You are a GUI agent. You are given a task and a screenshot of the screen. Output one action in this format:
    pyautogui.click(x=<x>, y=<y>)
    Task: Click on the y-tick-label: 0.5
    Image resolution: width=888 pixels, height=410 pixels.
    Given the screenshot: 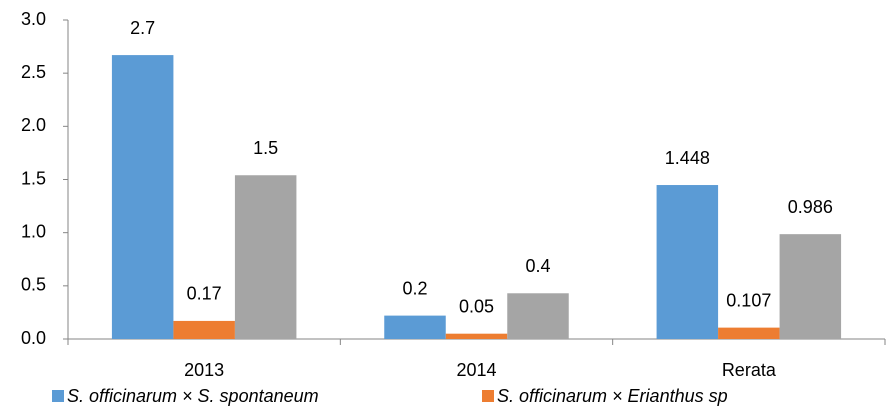 What is the action you would take?
    pyautogui.click(x=33, y=285)
    